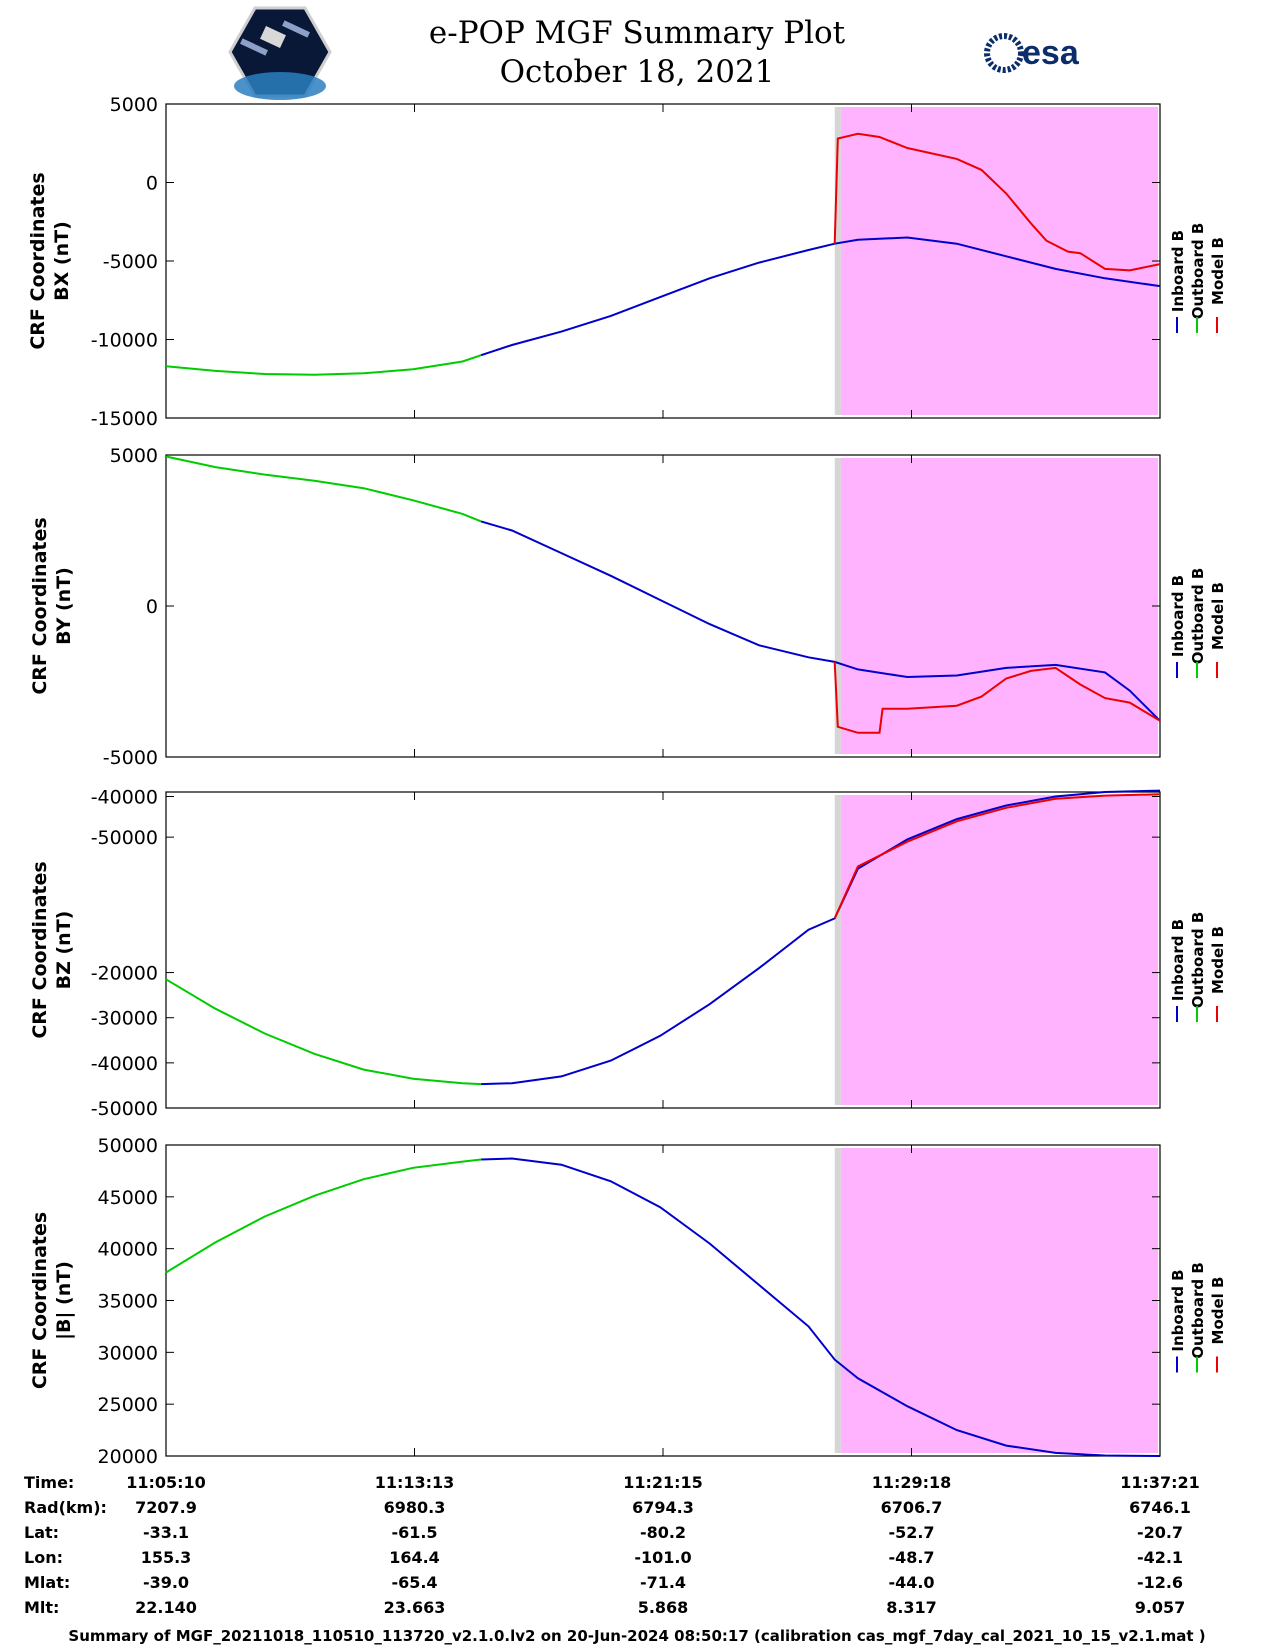 Image resolution: width=1275 pixels, height=1650 pixels. What do you see at coordinates (65, 1507) in the screenshot?
I see `table-row-label: Rad(km):` at bounding box center [65, 1507].